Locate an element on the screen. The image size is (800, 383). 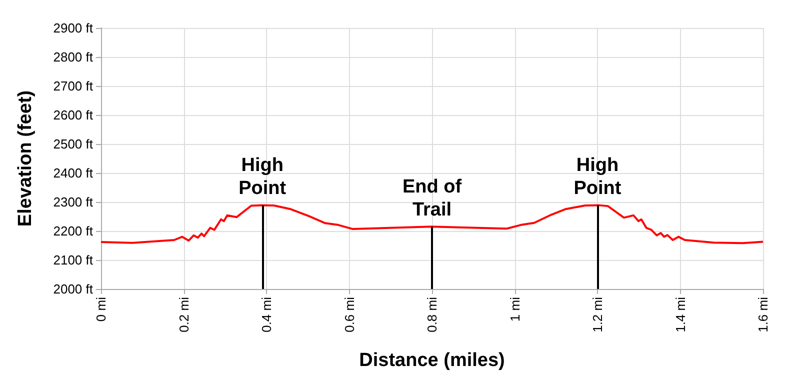
y-tick-label: 2000 ft is located at coordinates (73, 289).